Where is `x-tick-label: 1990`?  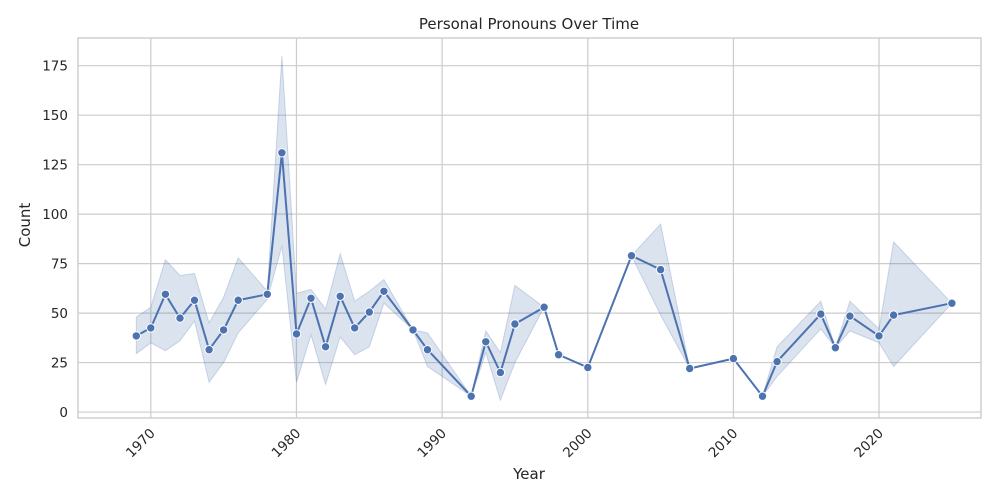 x-tick-label: 1990 is located at coordinates (432, 444).